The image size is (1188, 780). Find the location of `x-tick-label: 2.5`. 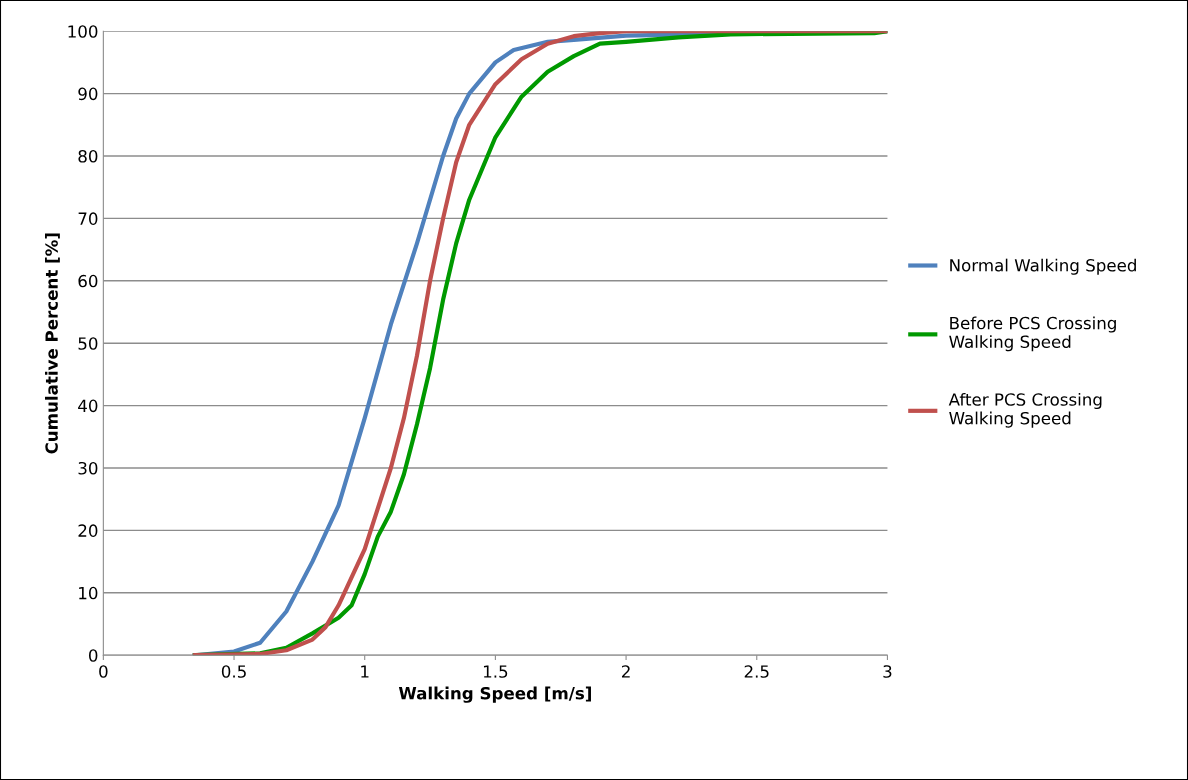

x-tick-label: 2.5 is located at coordinates (756, 671).